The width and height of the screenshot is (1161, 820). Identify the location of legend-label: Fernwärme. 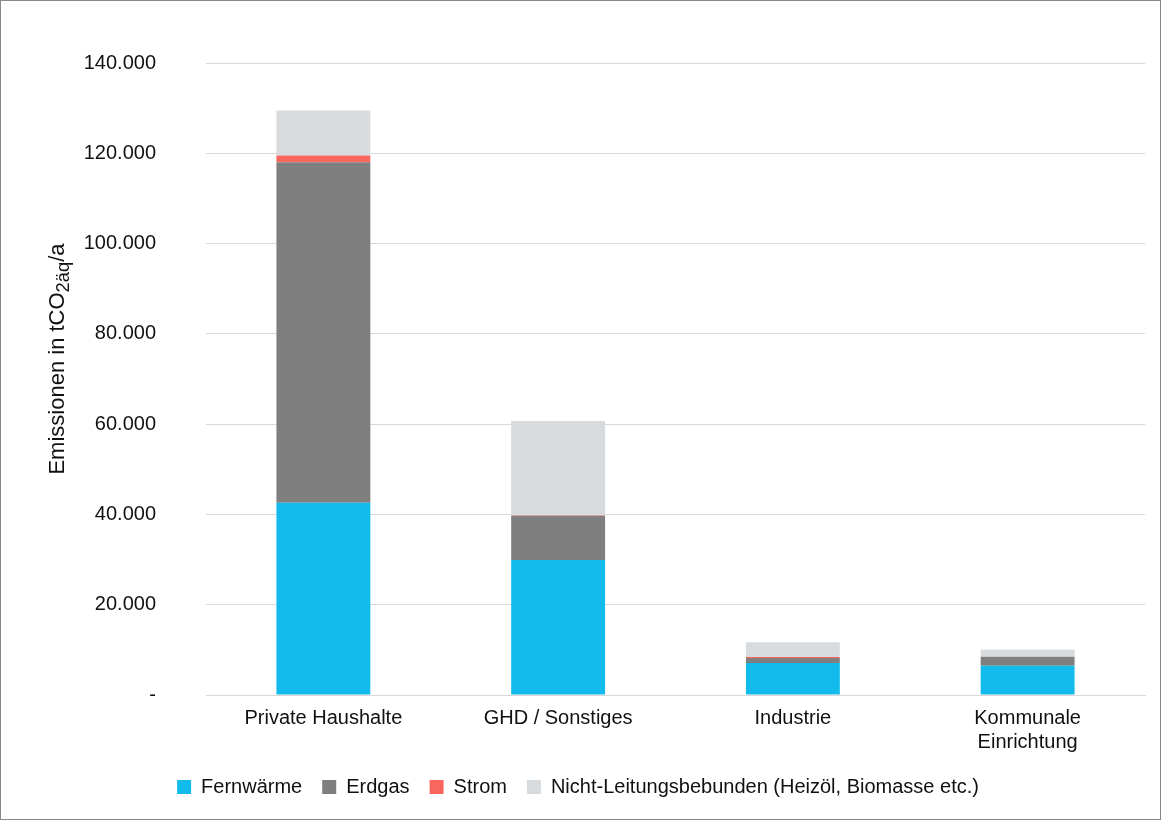
(252, 785).